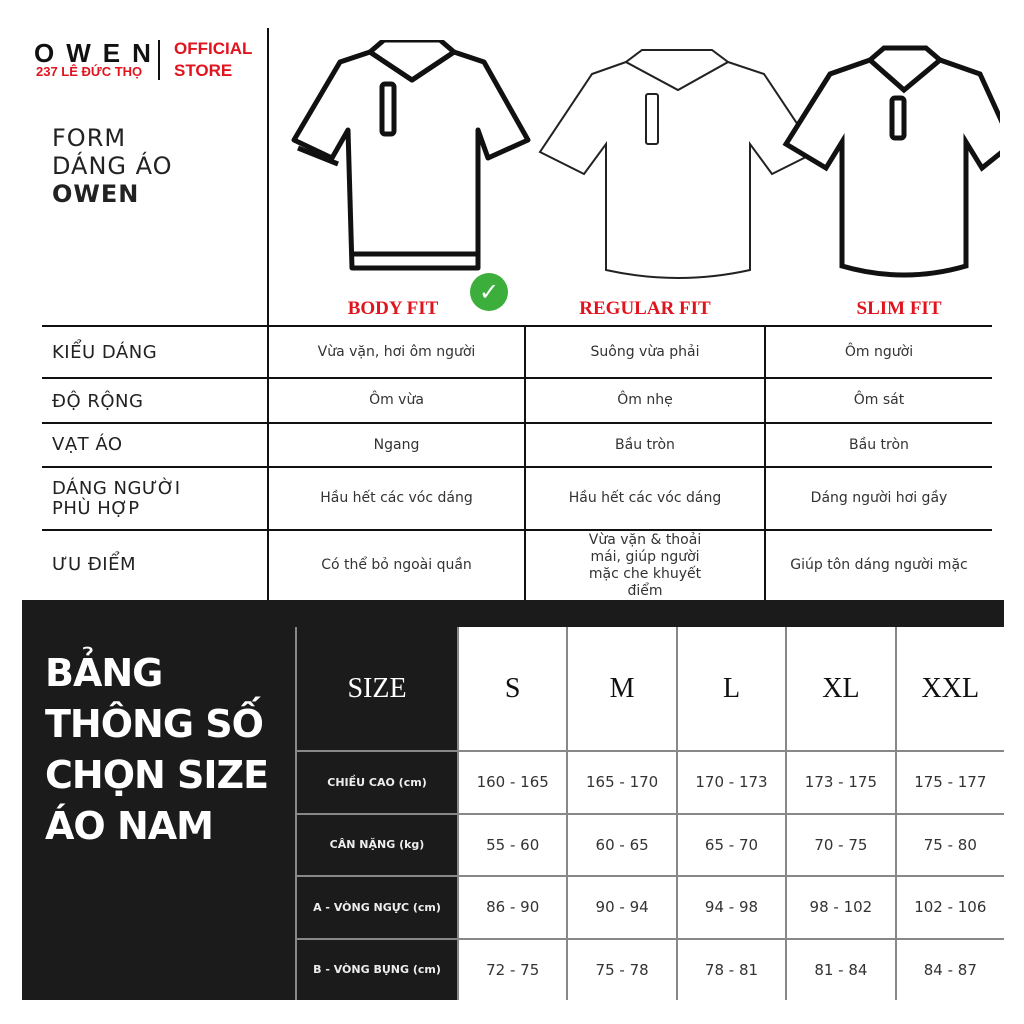  I want to click on size-cell: 75 - 80, so click(950, 844).